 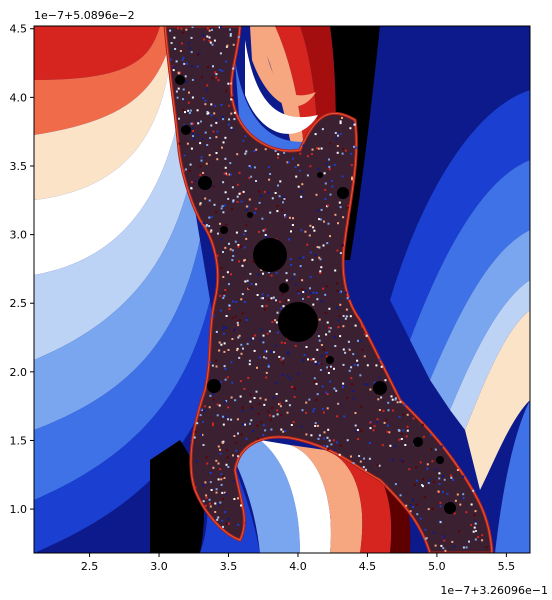 What do you see at coordinates (437, 566) in the screenshot?
I see `x-tick-label: 5.0` at bounding box center [437, 566].